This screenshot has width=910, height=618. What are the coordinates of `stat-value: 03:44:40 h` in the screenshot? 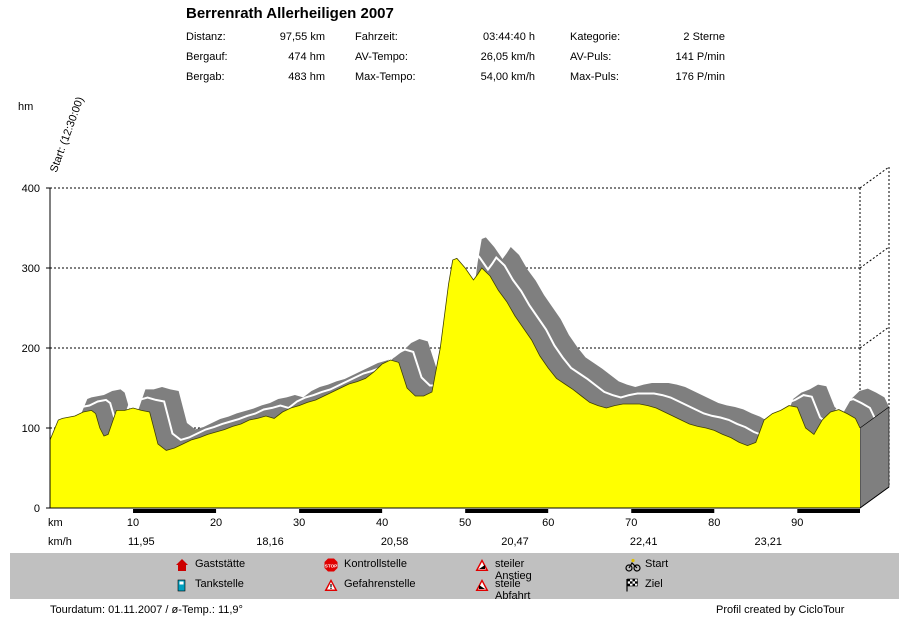 It's located at (509, 37).